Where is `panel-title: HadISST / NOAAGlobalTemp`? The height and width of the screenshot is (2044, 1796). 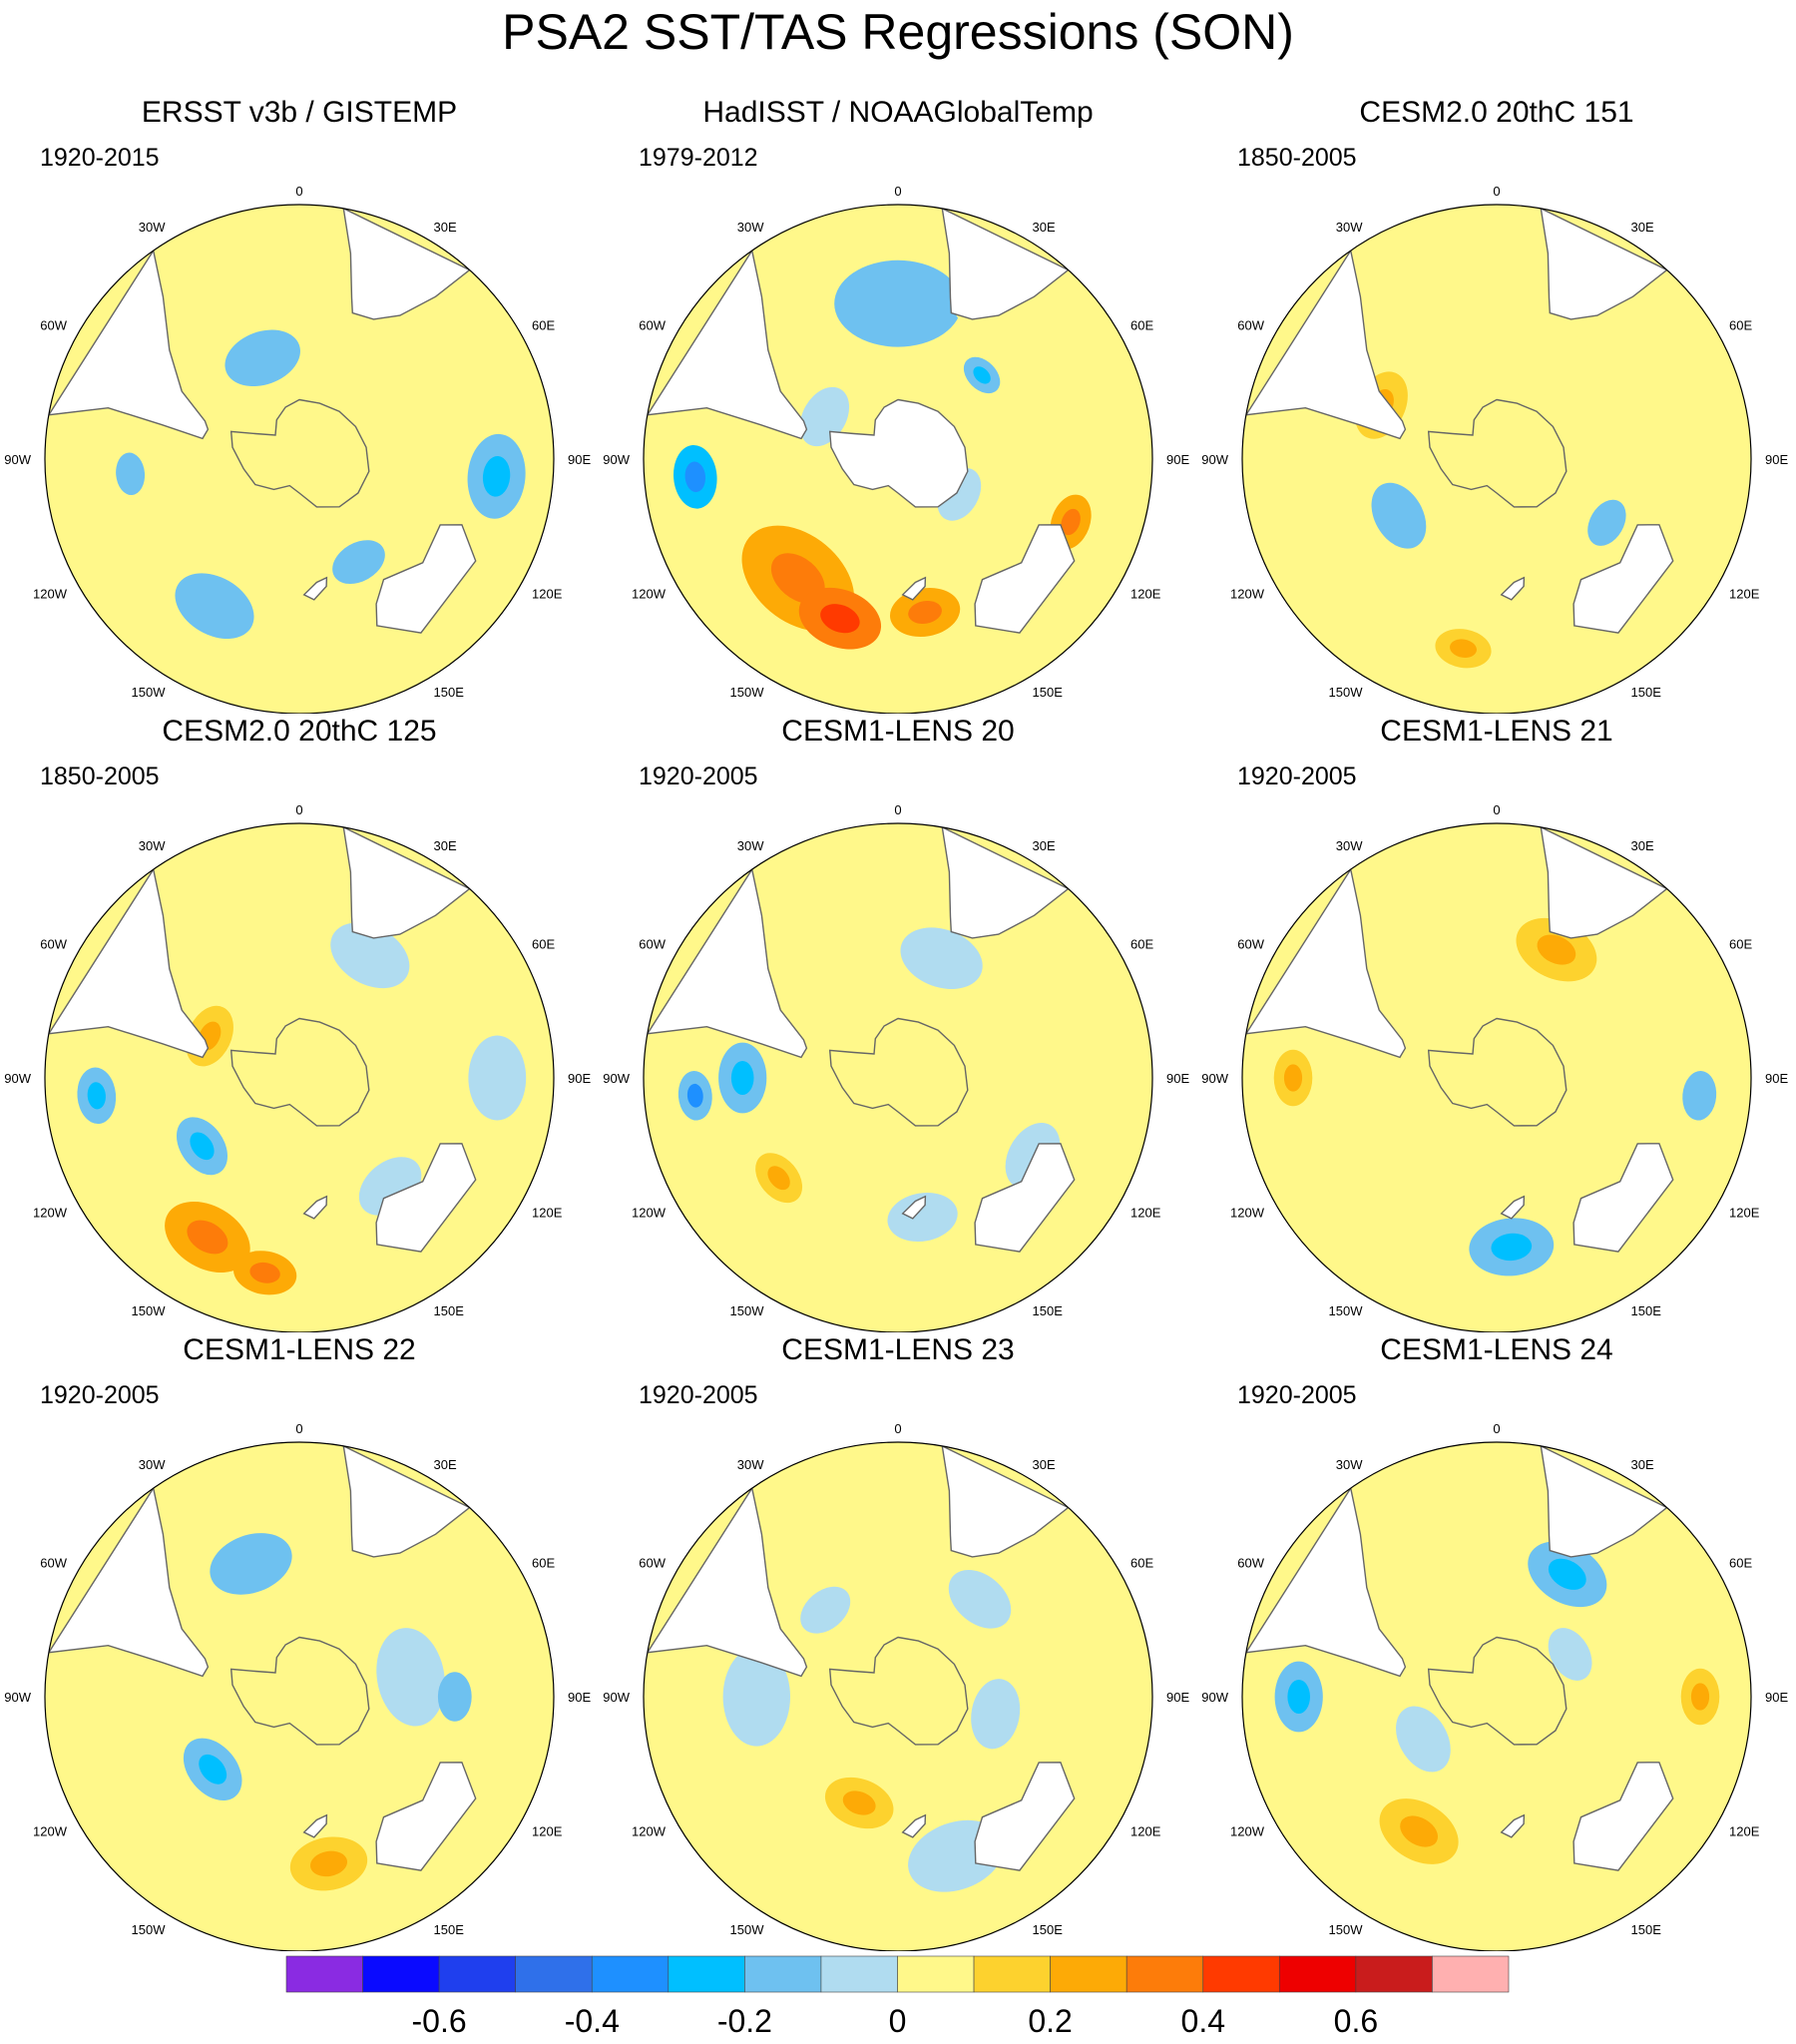
panel-title: HadISST / NOAAGlobalTemp is located at coordinates (898, 112).